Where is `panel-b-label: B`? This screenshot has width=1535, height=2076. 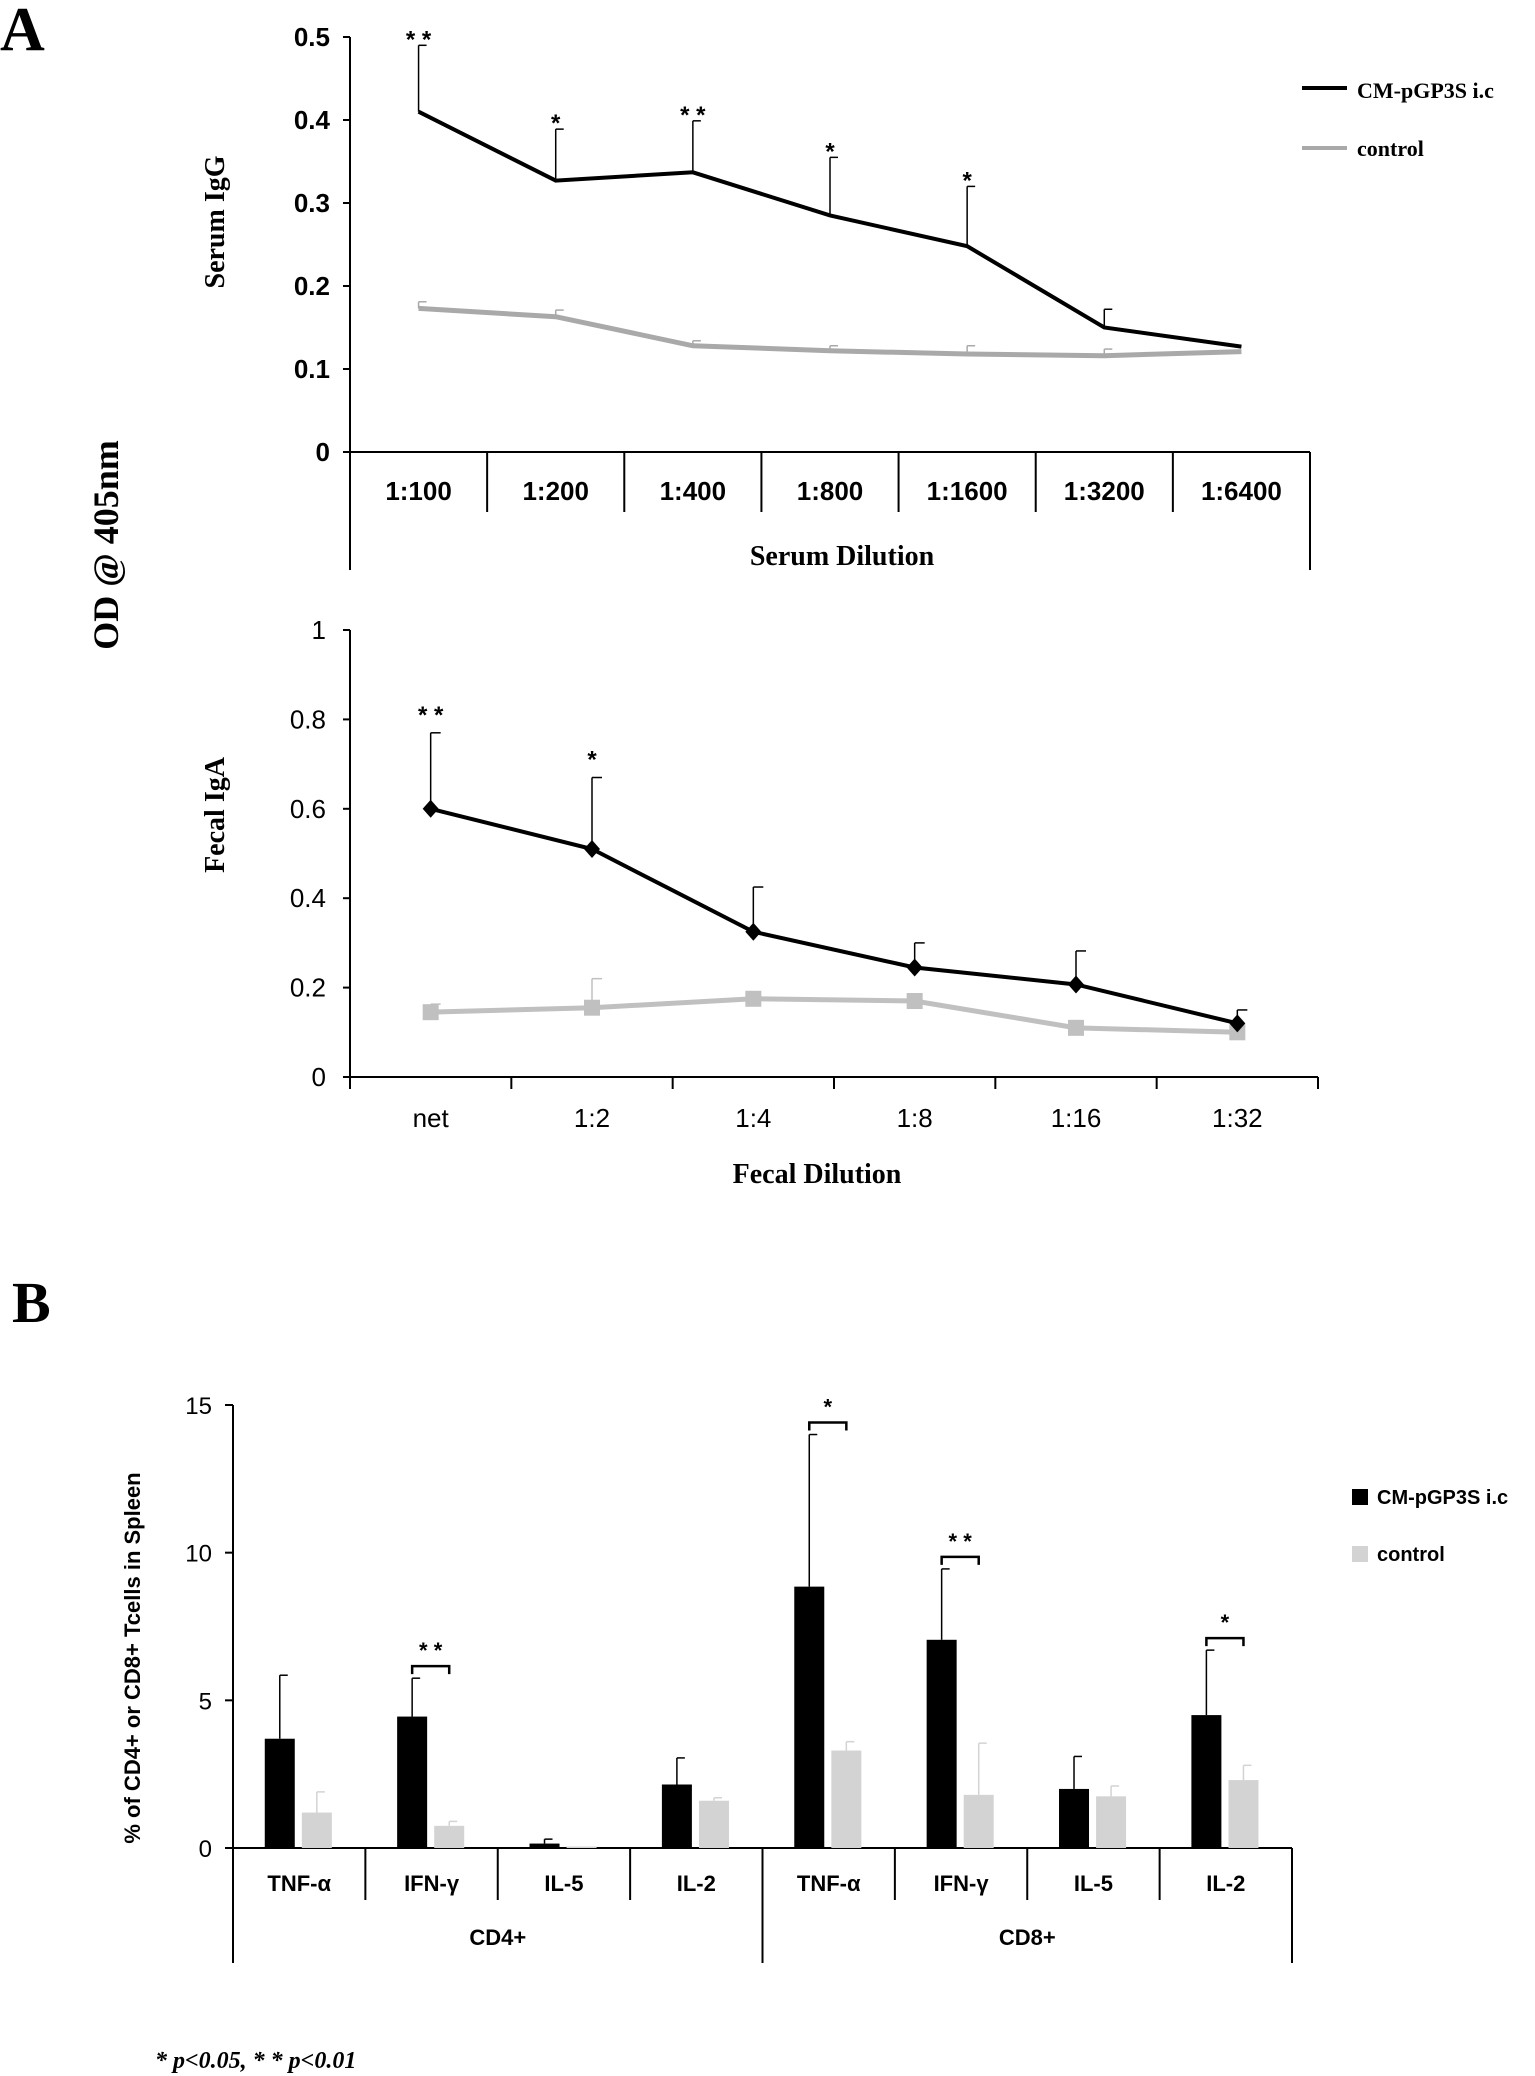
panel-b-label: B is located at coordinates (31, 1302).